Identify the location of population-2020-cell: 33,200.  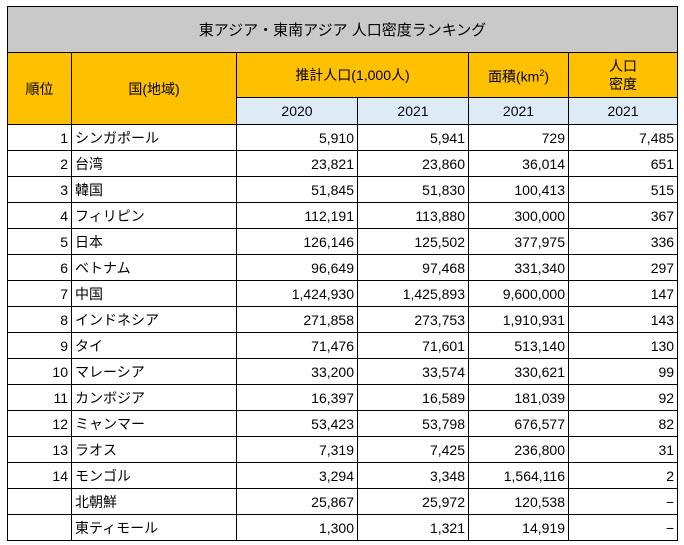
(297, 371).